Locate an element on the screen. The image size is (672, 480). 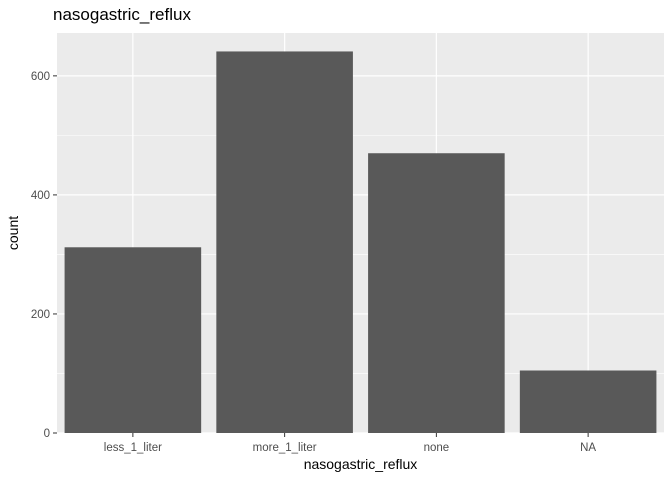
chart-title: nasogastric_reflux is located at coordinates (122, 14).